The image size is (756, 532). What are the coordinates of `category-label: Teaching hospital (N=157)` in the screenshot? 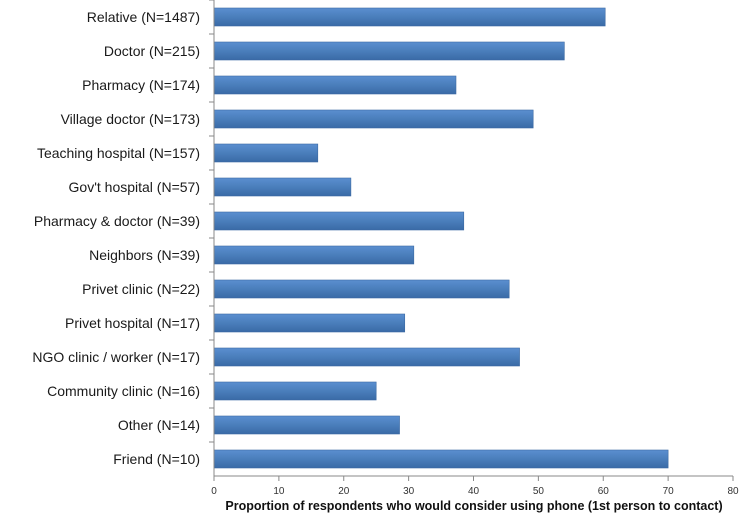 It's located at (118, 153).